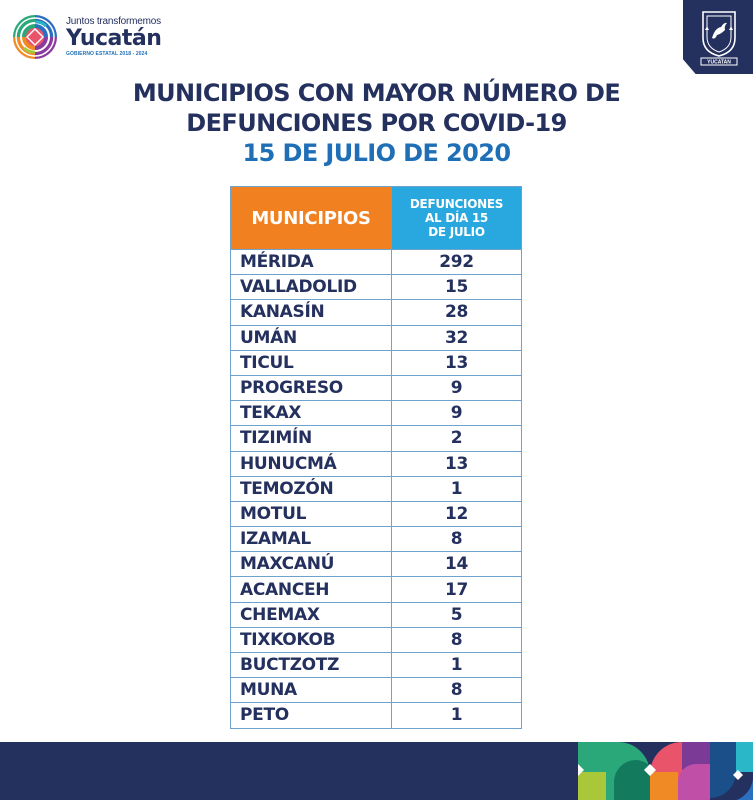  Describe the element at coordinates (456, 337) in the screenshot. I see `defunciones-cell: 32` at that location.